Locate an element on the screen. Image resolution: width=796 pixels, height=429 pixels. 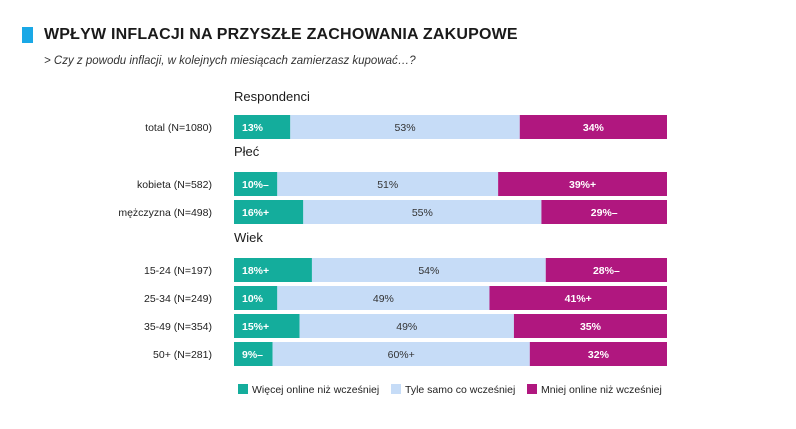
data-label: 51% is located at coordinates (387, 185).